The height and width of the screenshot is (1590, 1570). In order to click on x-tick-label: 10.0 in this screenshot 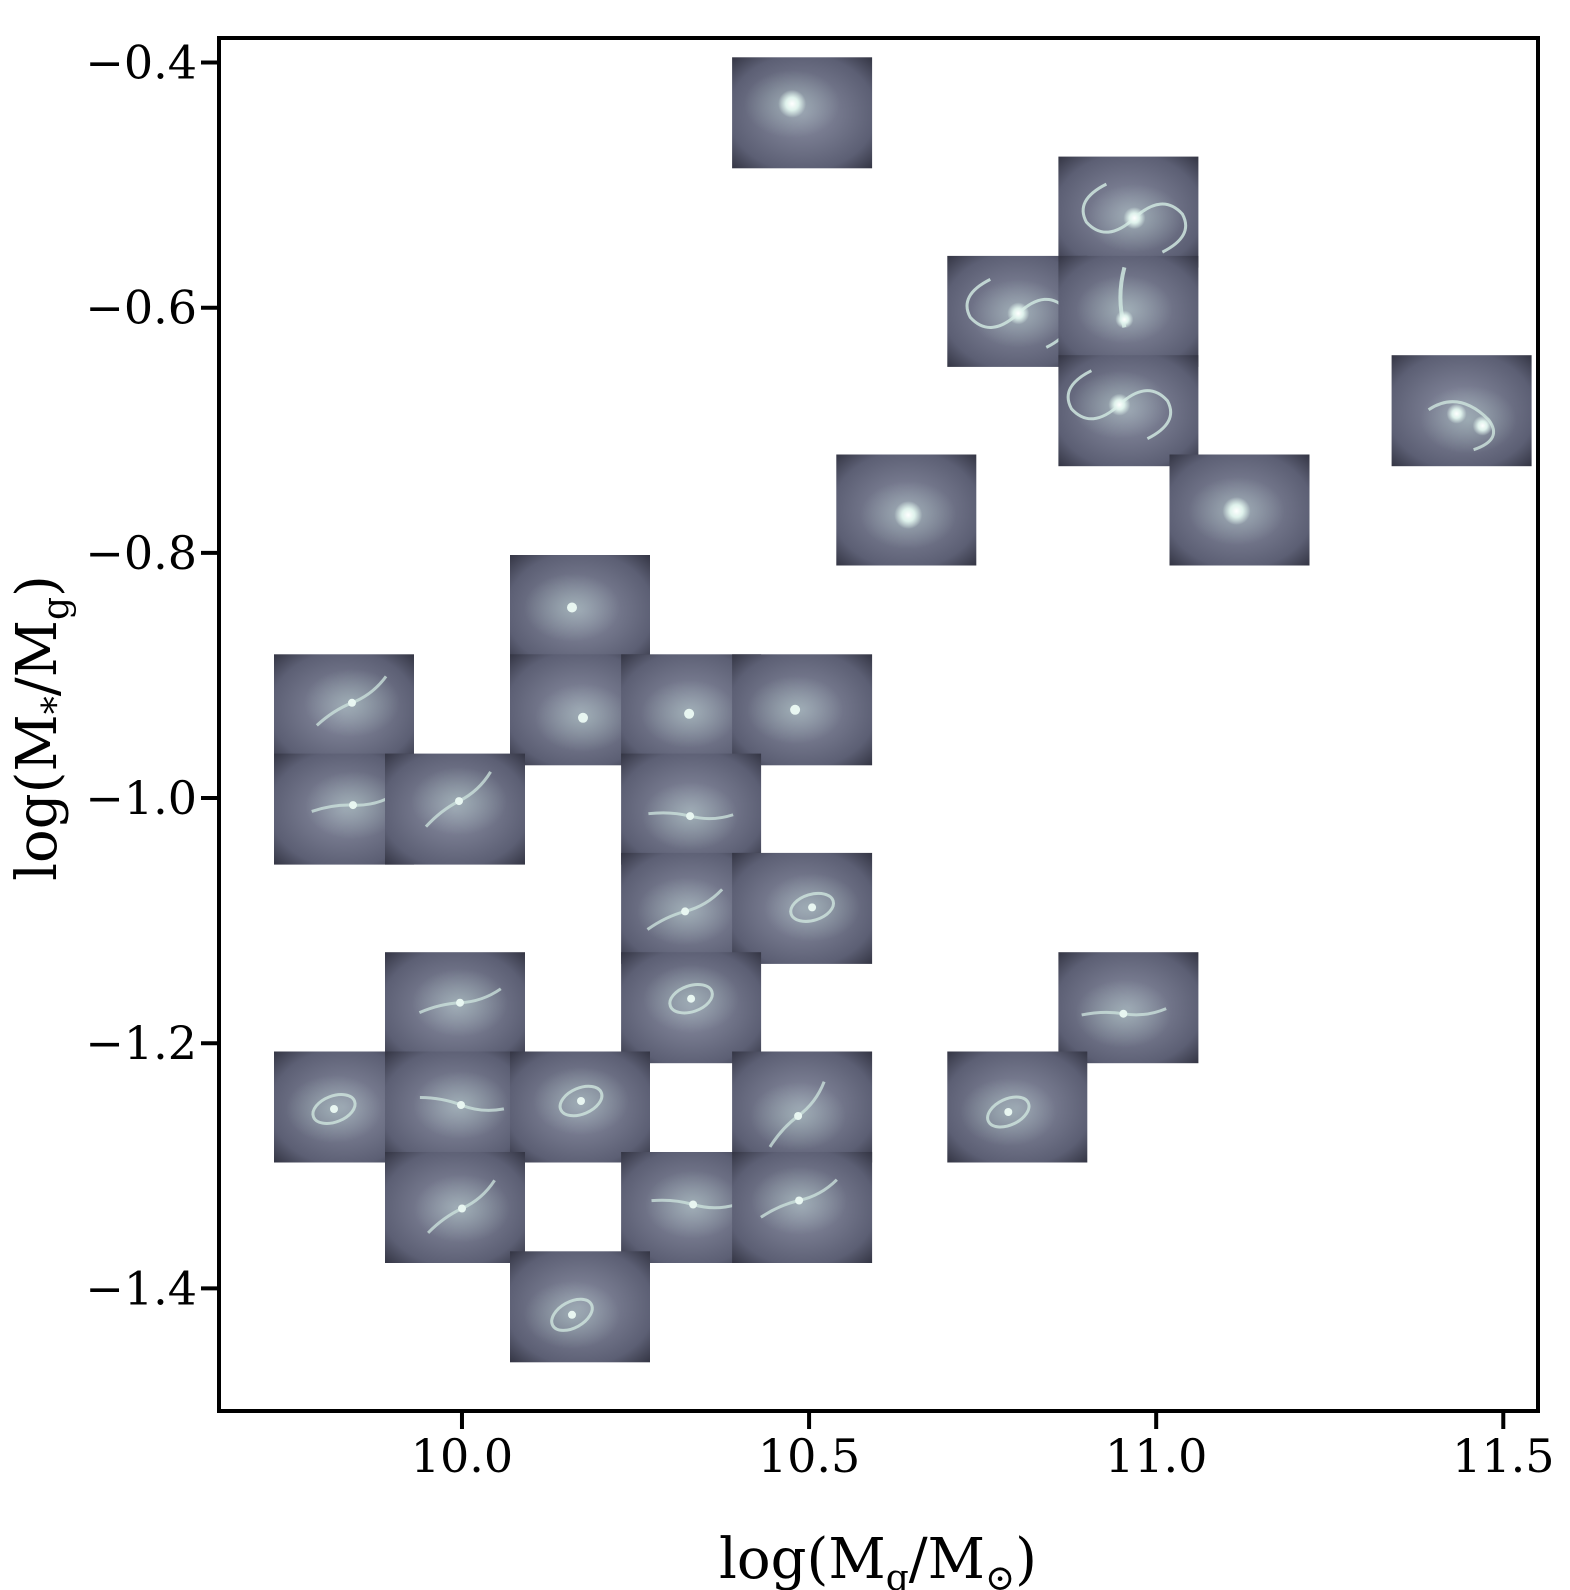, I will do `click(462, 1456)`.